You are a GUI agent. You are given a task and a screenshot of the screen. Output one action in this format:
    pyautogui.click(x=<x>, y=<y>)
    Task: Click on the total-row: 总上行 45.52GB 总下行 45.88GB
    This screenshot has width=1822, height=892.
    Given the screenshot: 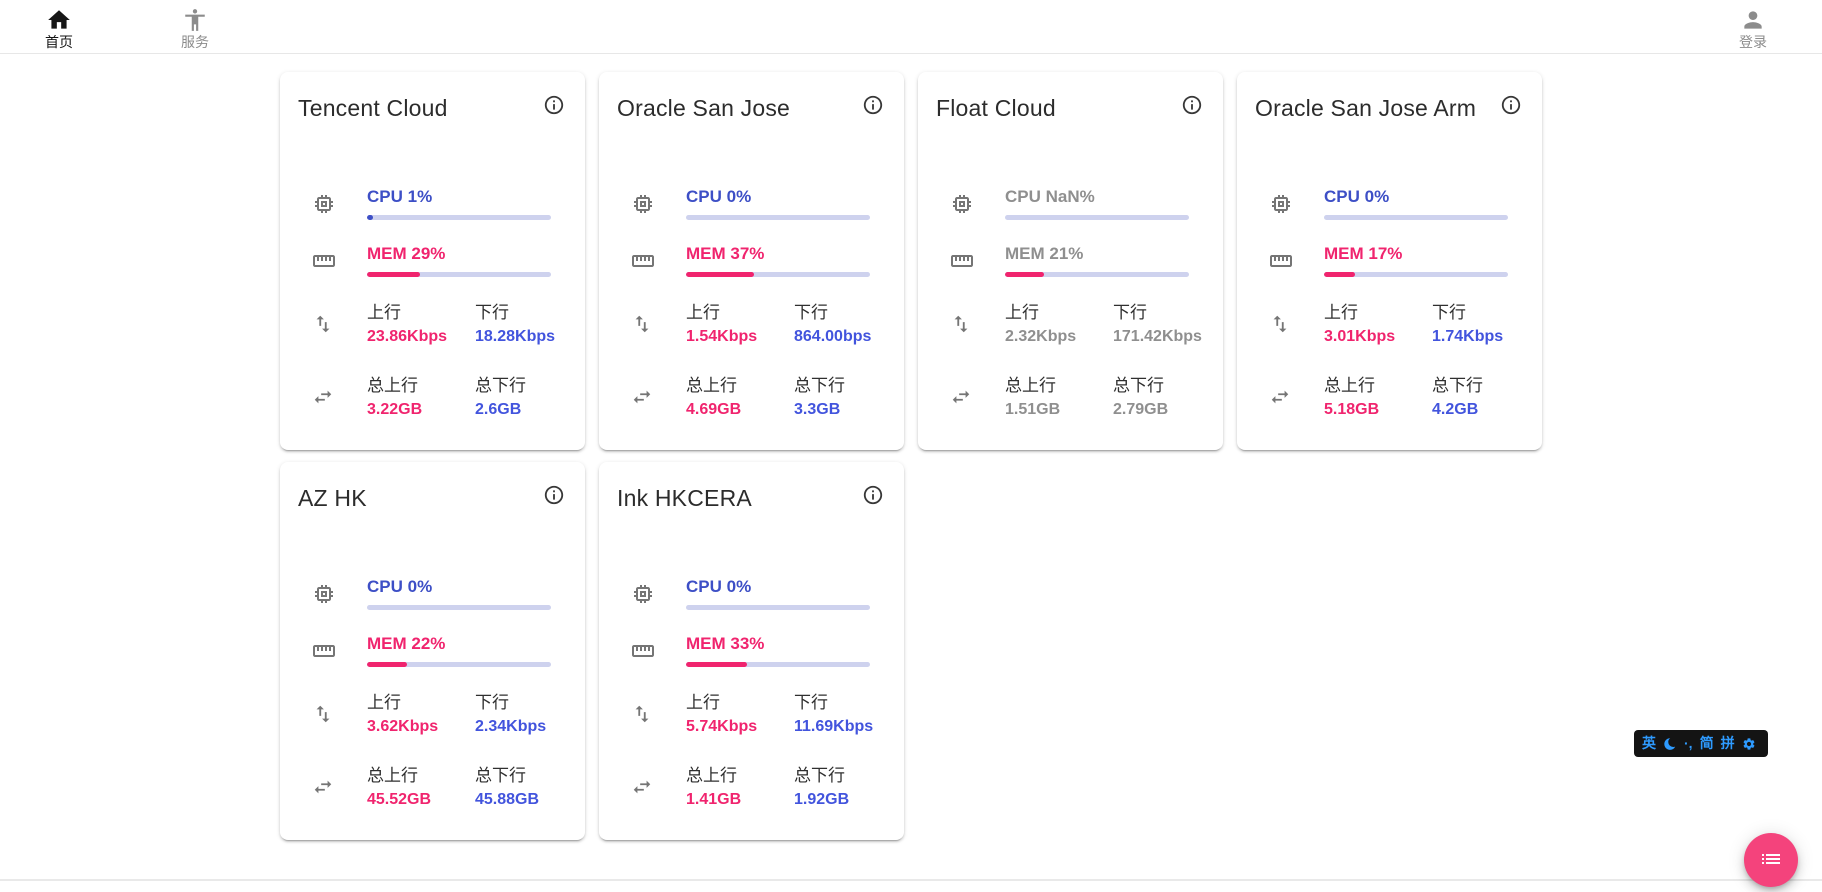 What is the action you would take?
    pyautogui.click(x=431, y=787)
    